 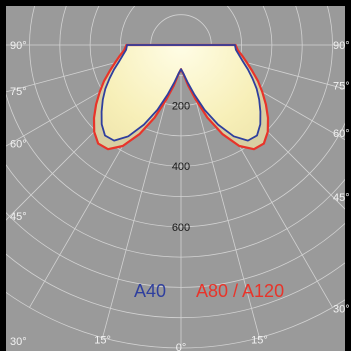 What do you see at coordinates (181, 228) in the screenshot?
I see `radial-tick-600: 600` at bounding box center [181, 228].